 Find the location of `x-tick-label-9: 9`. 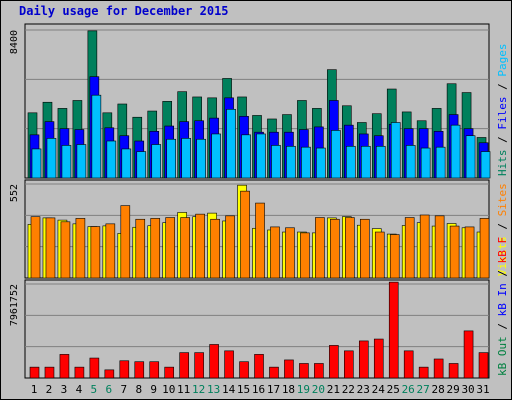

x-tick-label-9: 9 is located at coordinates (153, 389).